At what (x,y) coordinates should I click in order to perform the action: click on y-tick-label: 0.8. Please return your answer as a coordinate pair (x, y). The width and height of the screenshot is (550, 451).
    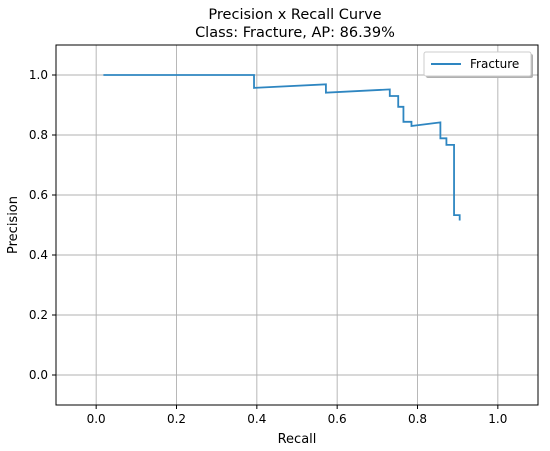
    Looking at the image, I should click on (38, 135).